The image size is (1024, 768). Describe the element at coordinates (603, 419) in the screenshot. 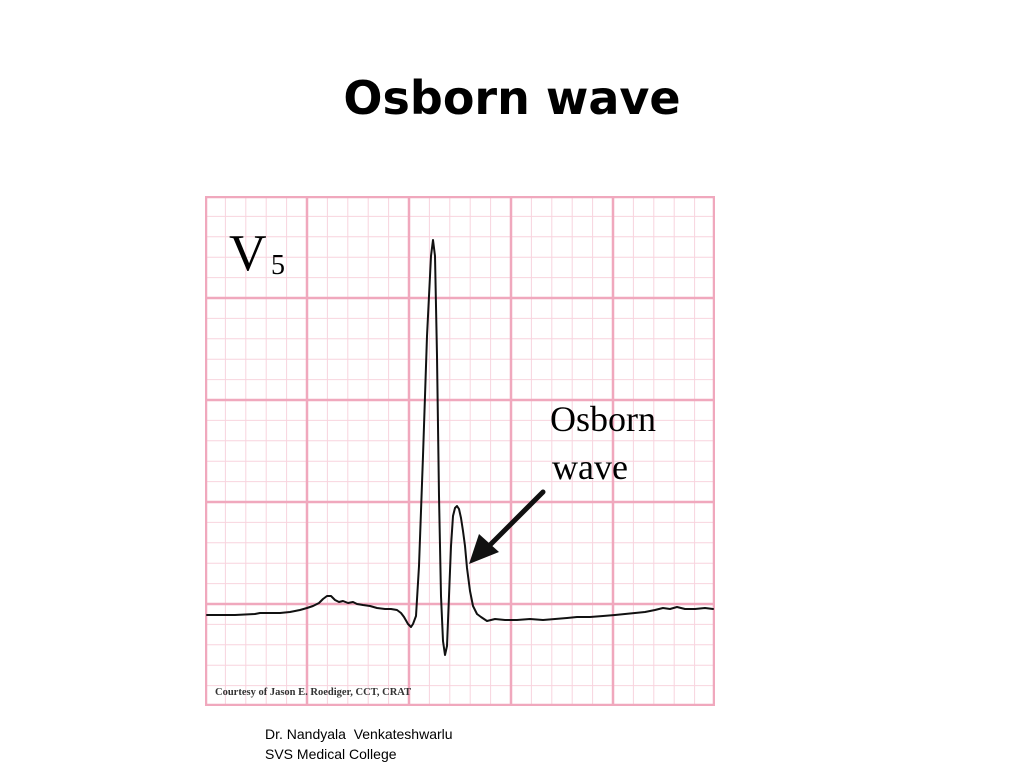

I see `osborn-annotation-line1: Osborn` at that location.